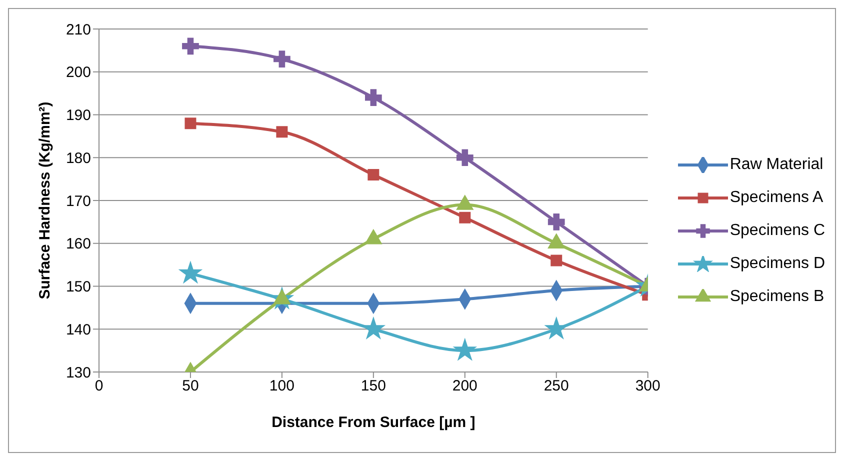 The height and width of the screenshot is (459, 842). Describe the element at coordinates (281, 386) in the screenshot. I see `x-tick-label: 100` at that location.